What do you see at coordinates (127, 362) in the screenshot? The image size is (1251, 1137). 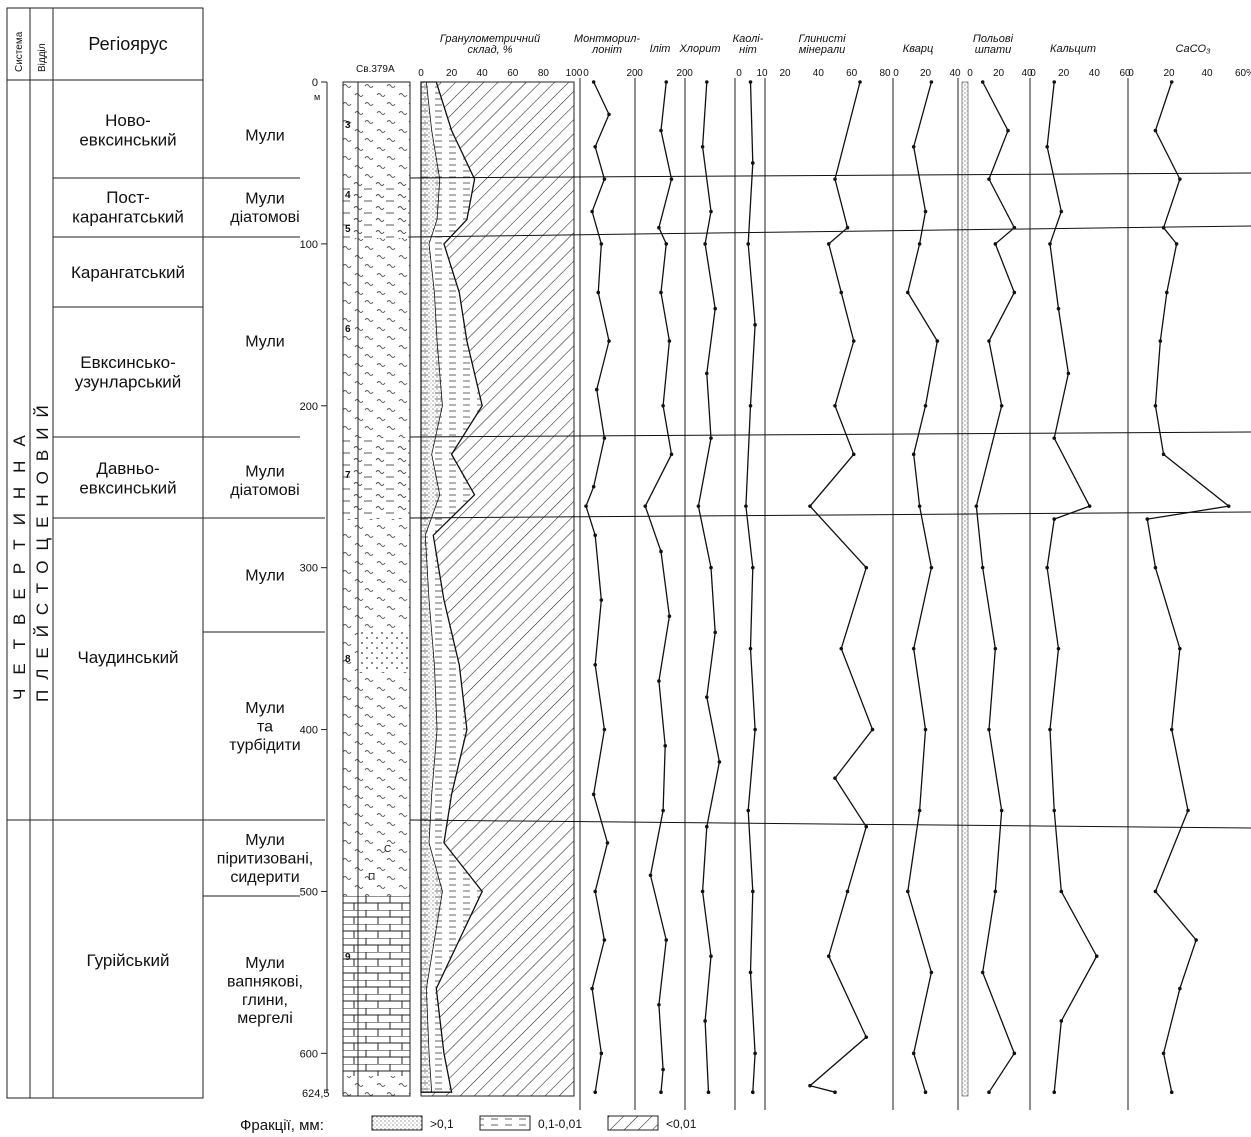 I see `stage-name-line: Евксинсько-` at bounding box center [127, 362].